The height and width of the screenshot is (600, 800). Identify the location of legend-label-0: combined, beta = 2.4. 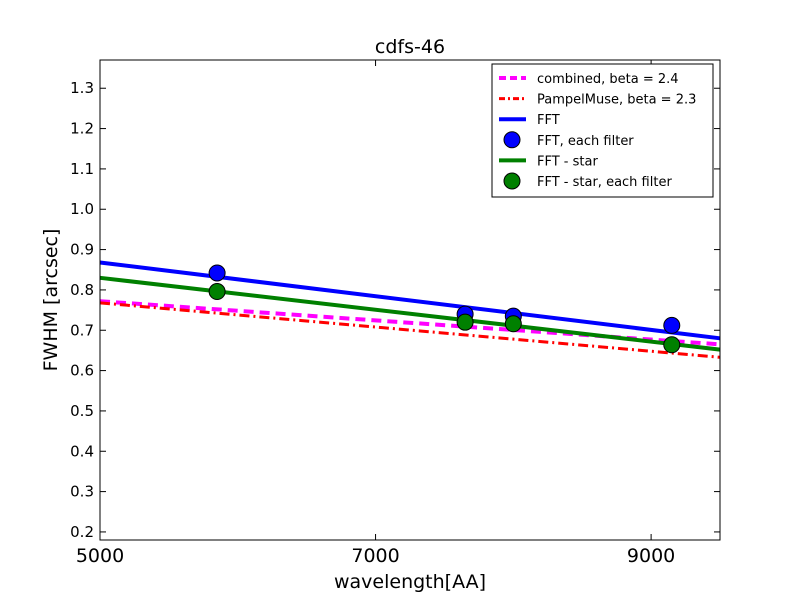
(608, 79).